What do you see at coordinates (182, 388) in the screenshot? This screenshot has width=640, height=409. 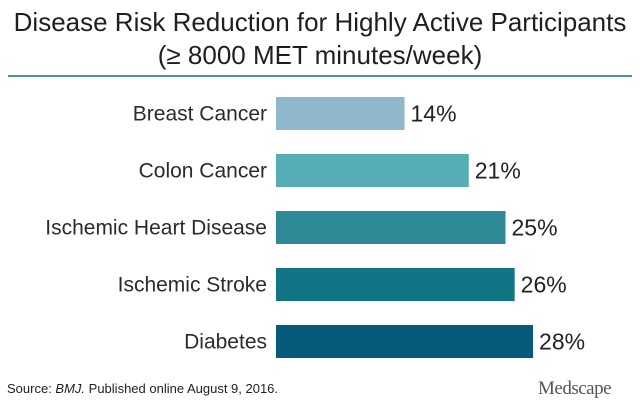 I see `source-suffix: Published online August 9, 2016.` at bounding box center [182, 388].